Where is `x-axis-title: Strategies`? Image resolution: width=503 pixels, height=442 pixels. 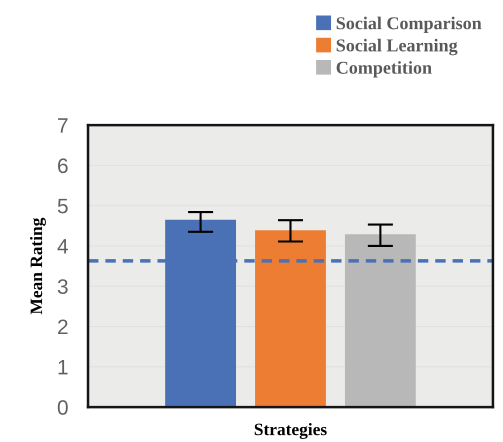
x-axis-title: Strategies is located at coordinates (290, 431).